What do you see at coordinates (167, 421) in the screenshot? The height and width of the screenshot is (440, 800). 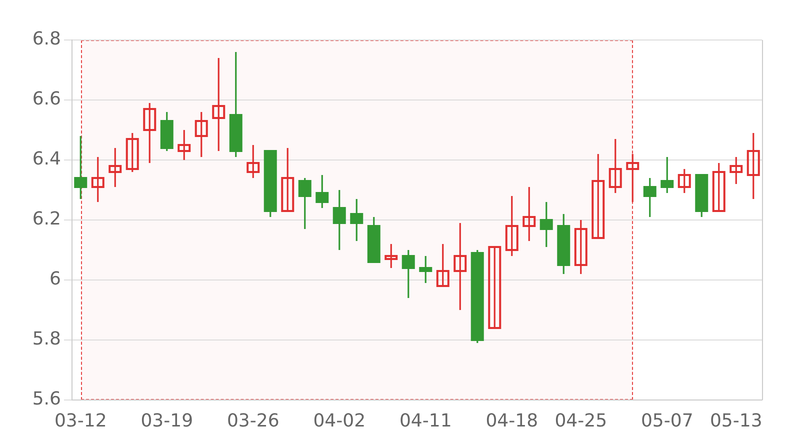 I see `x-tick-label: 03-19` at bounding box center [167, 421].